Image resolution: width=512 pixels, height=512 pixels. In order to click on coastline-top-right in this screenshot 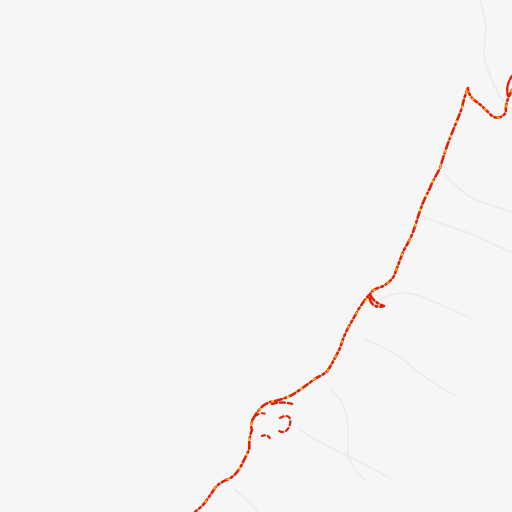, I will do `click(509, 86)`.